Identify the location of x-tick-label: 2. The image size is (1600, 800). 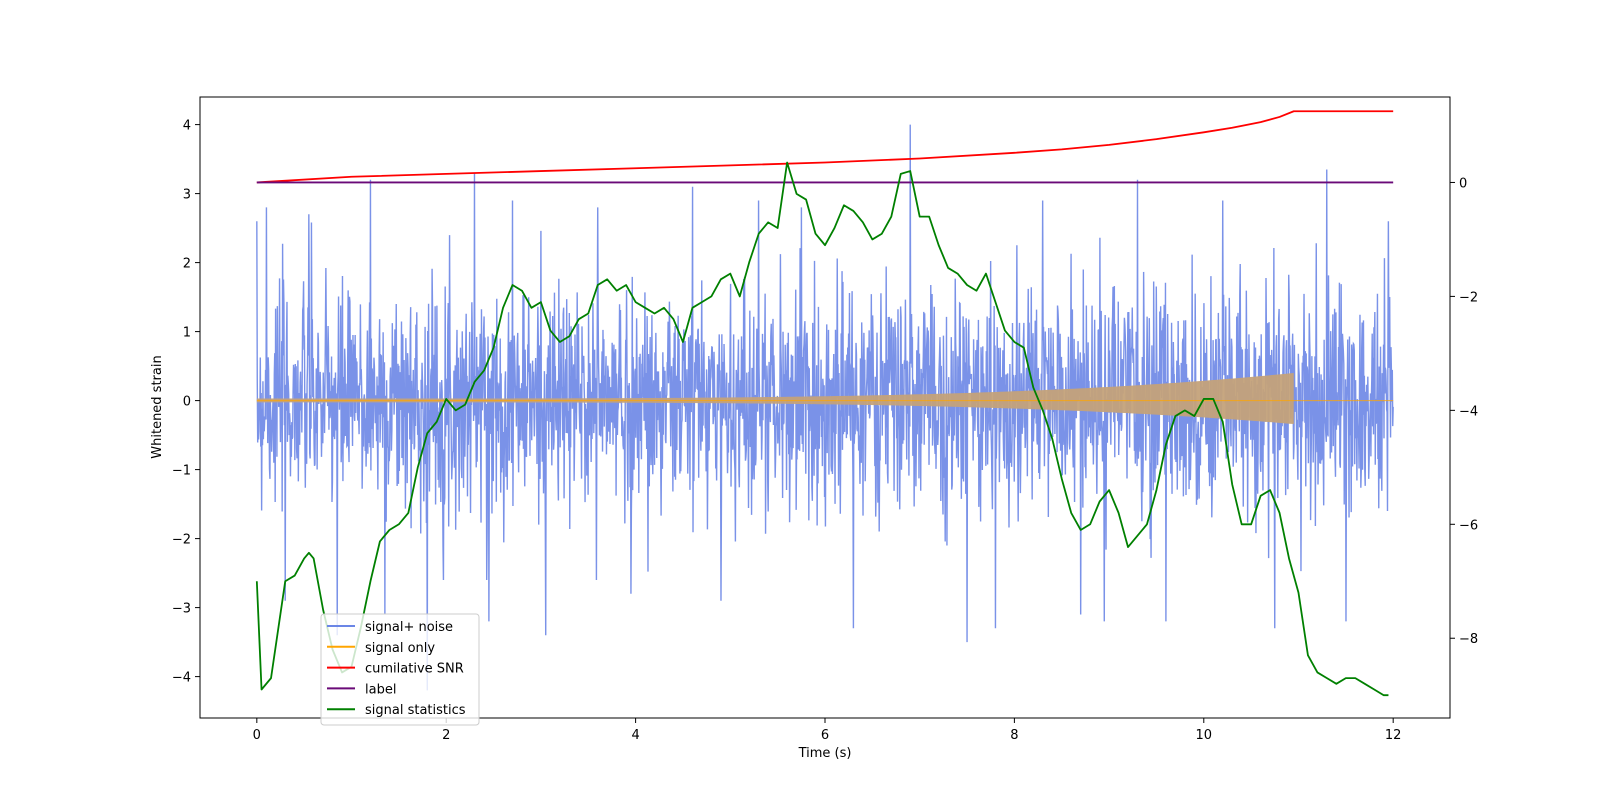
(446, 735).